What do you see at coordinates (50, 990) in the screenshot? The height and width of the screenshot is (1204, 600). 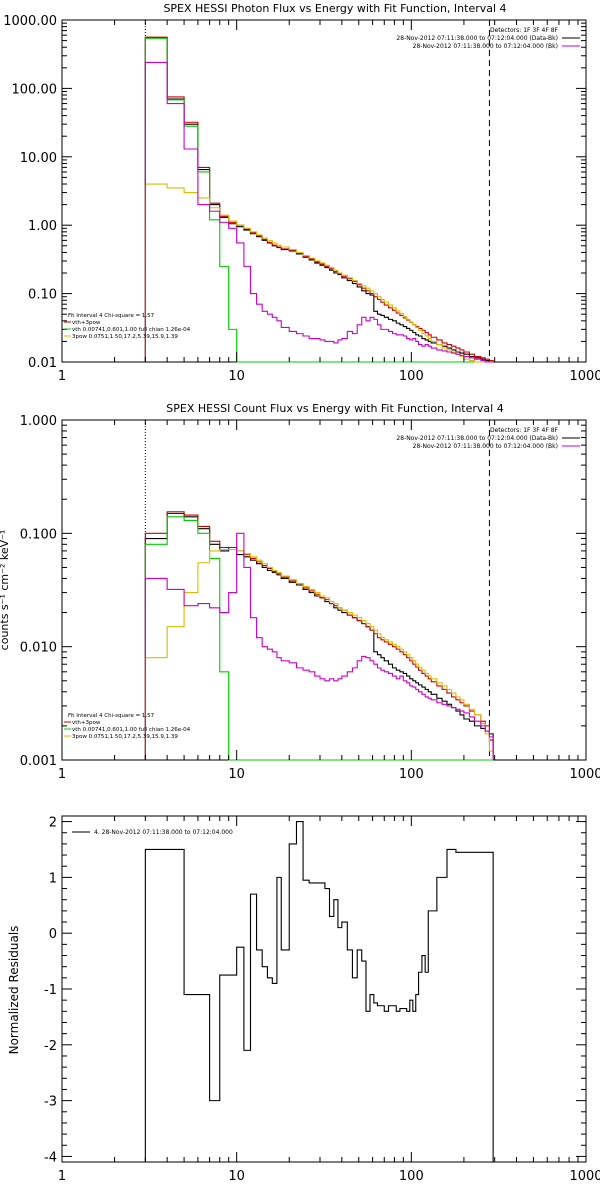 I see `y-tick-label: -1` at bounding box center [50, 990].